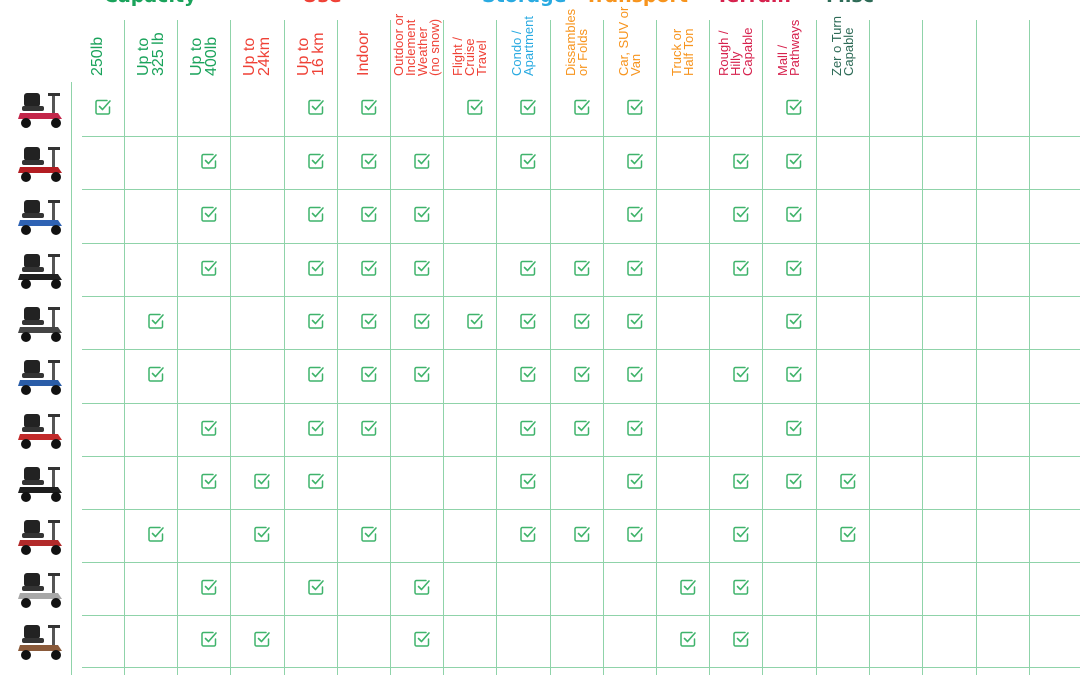 The height and width of the screenshot is (675, 1080). I want to click on scooter-thumbnail-red-sport-scooter, so click(40, 537).